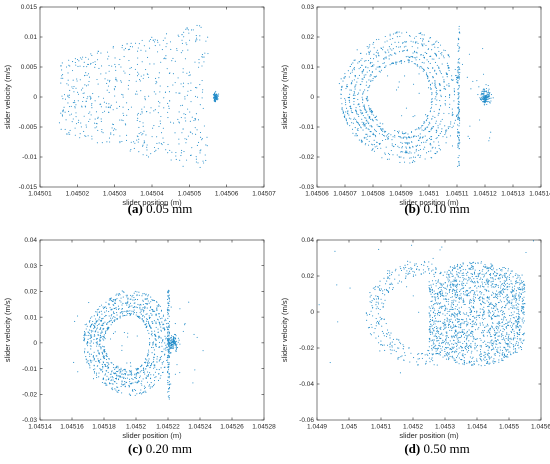 The width and height of the screenshot is (550, 464). I want to click on y-axis-label: slider velocity (m/s), so click(284, 329).